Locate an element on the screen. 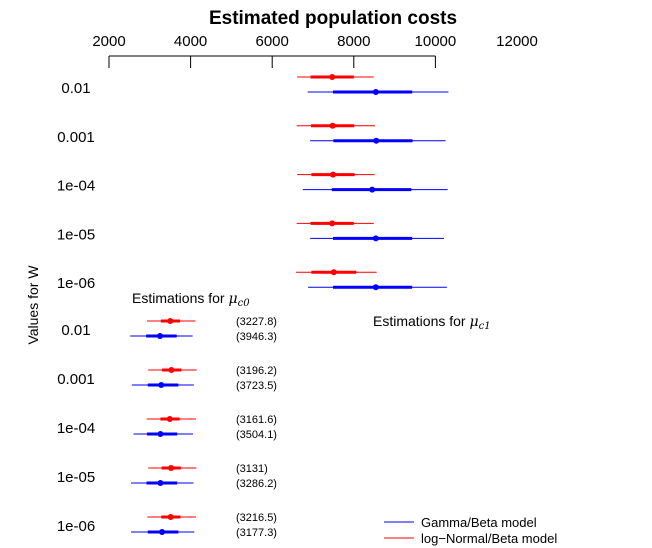  x-tick-label: 10000 is located at coordinates (436, 41).